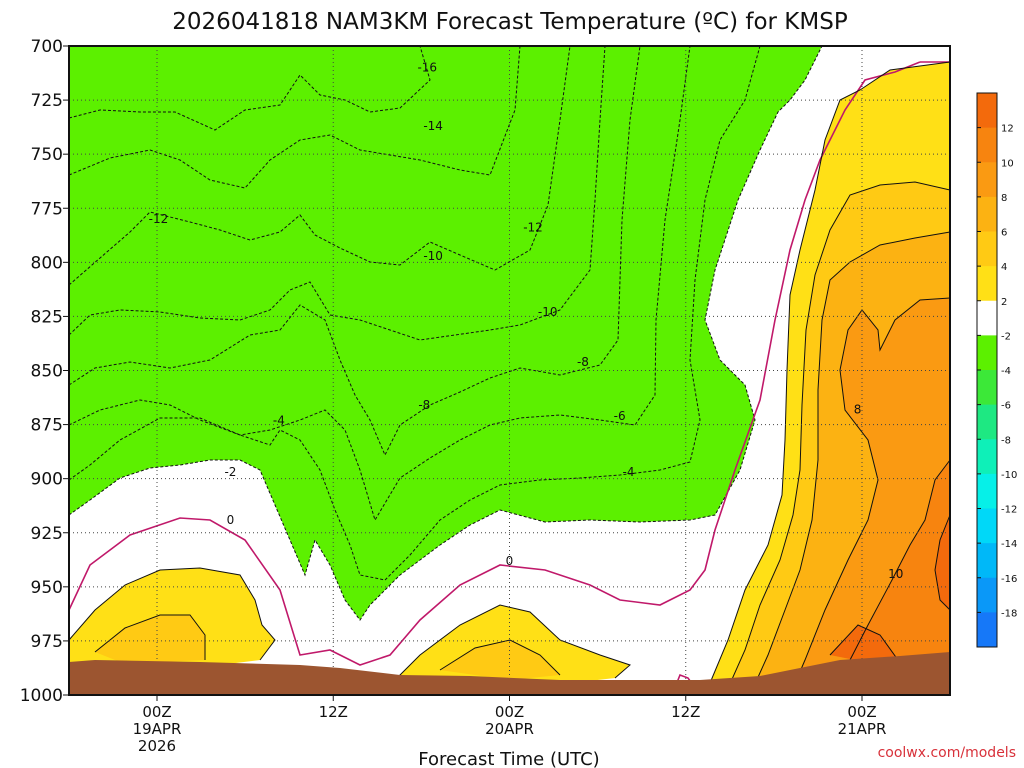 This screenshot has height=768, width=1024. Describe the element at coordinates (1009, 613) in the screenshot. I see `colorbar-tick-label: -18` at that location.